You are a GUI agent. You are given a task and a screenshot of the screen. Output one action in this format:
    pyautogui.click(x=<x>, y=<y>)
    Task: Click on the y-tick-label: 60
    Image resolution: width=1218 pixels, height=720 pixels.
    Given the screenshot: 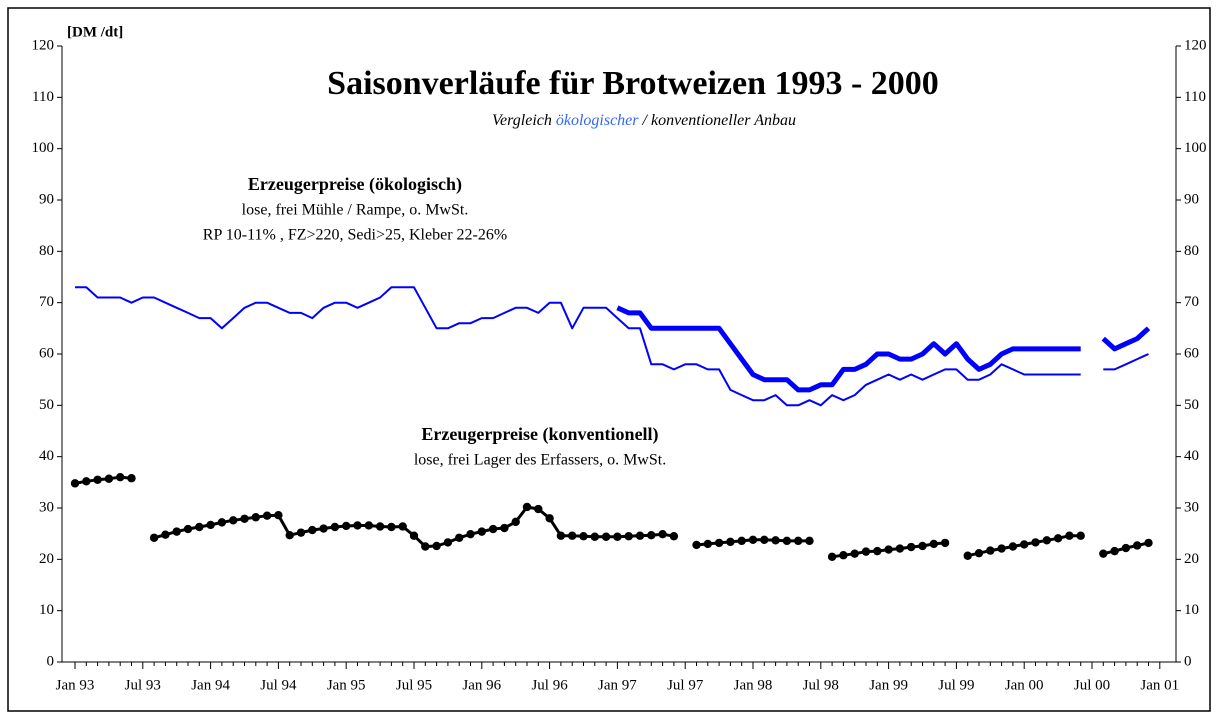 What is the action you would take?
    pyautogui.click(x=46, y=353)
    